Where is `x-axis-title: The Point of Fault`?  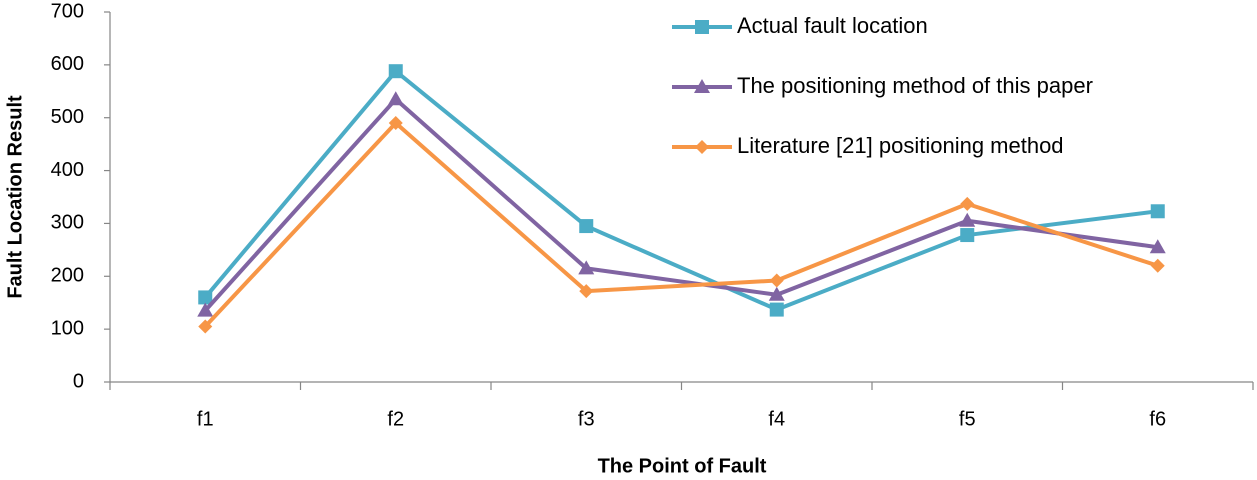
x-axis-title: The Point of Fault is located at coordinates (682, 466).